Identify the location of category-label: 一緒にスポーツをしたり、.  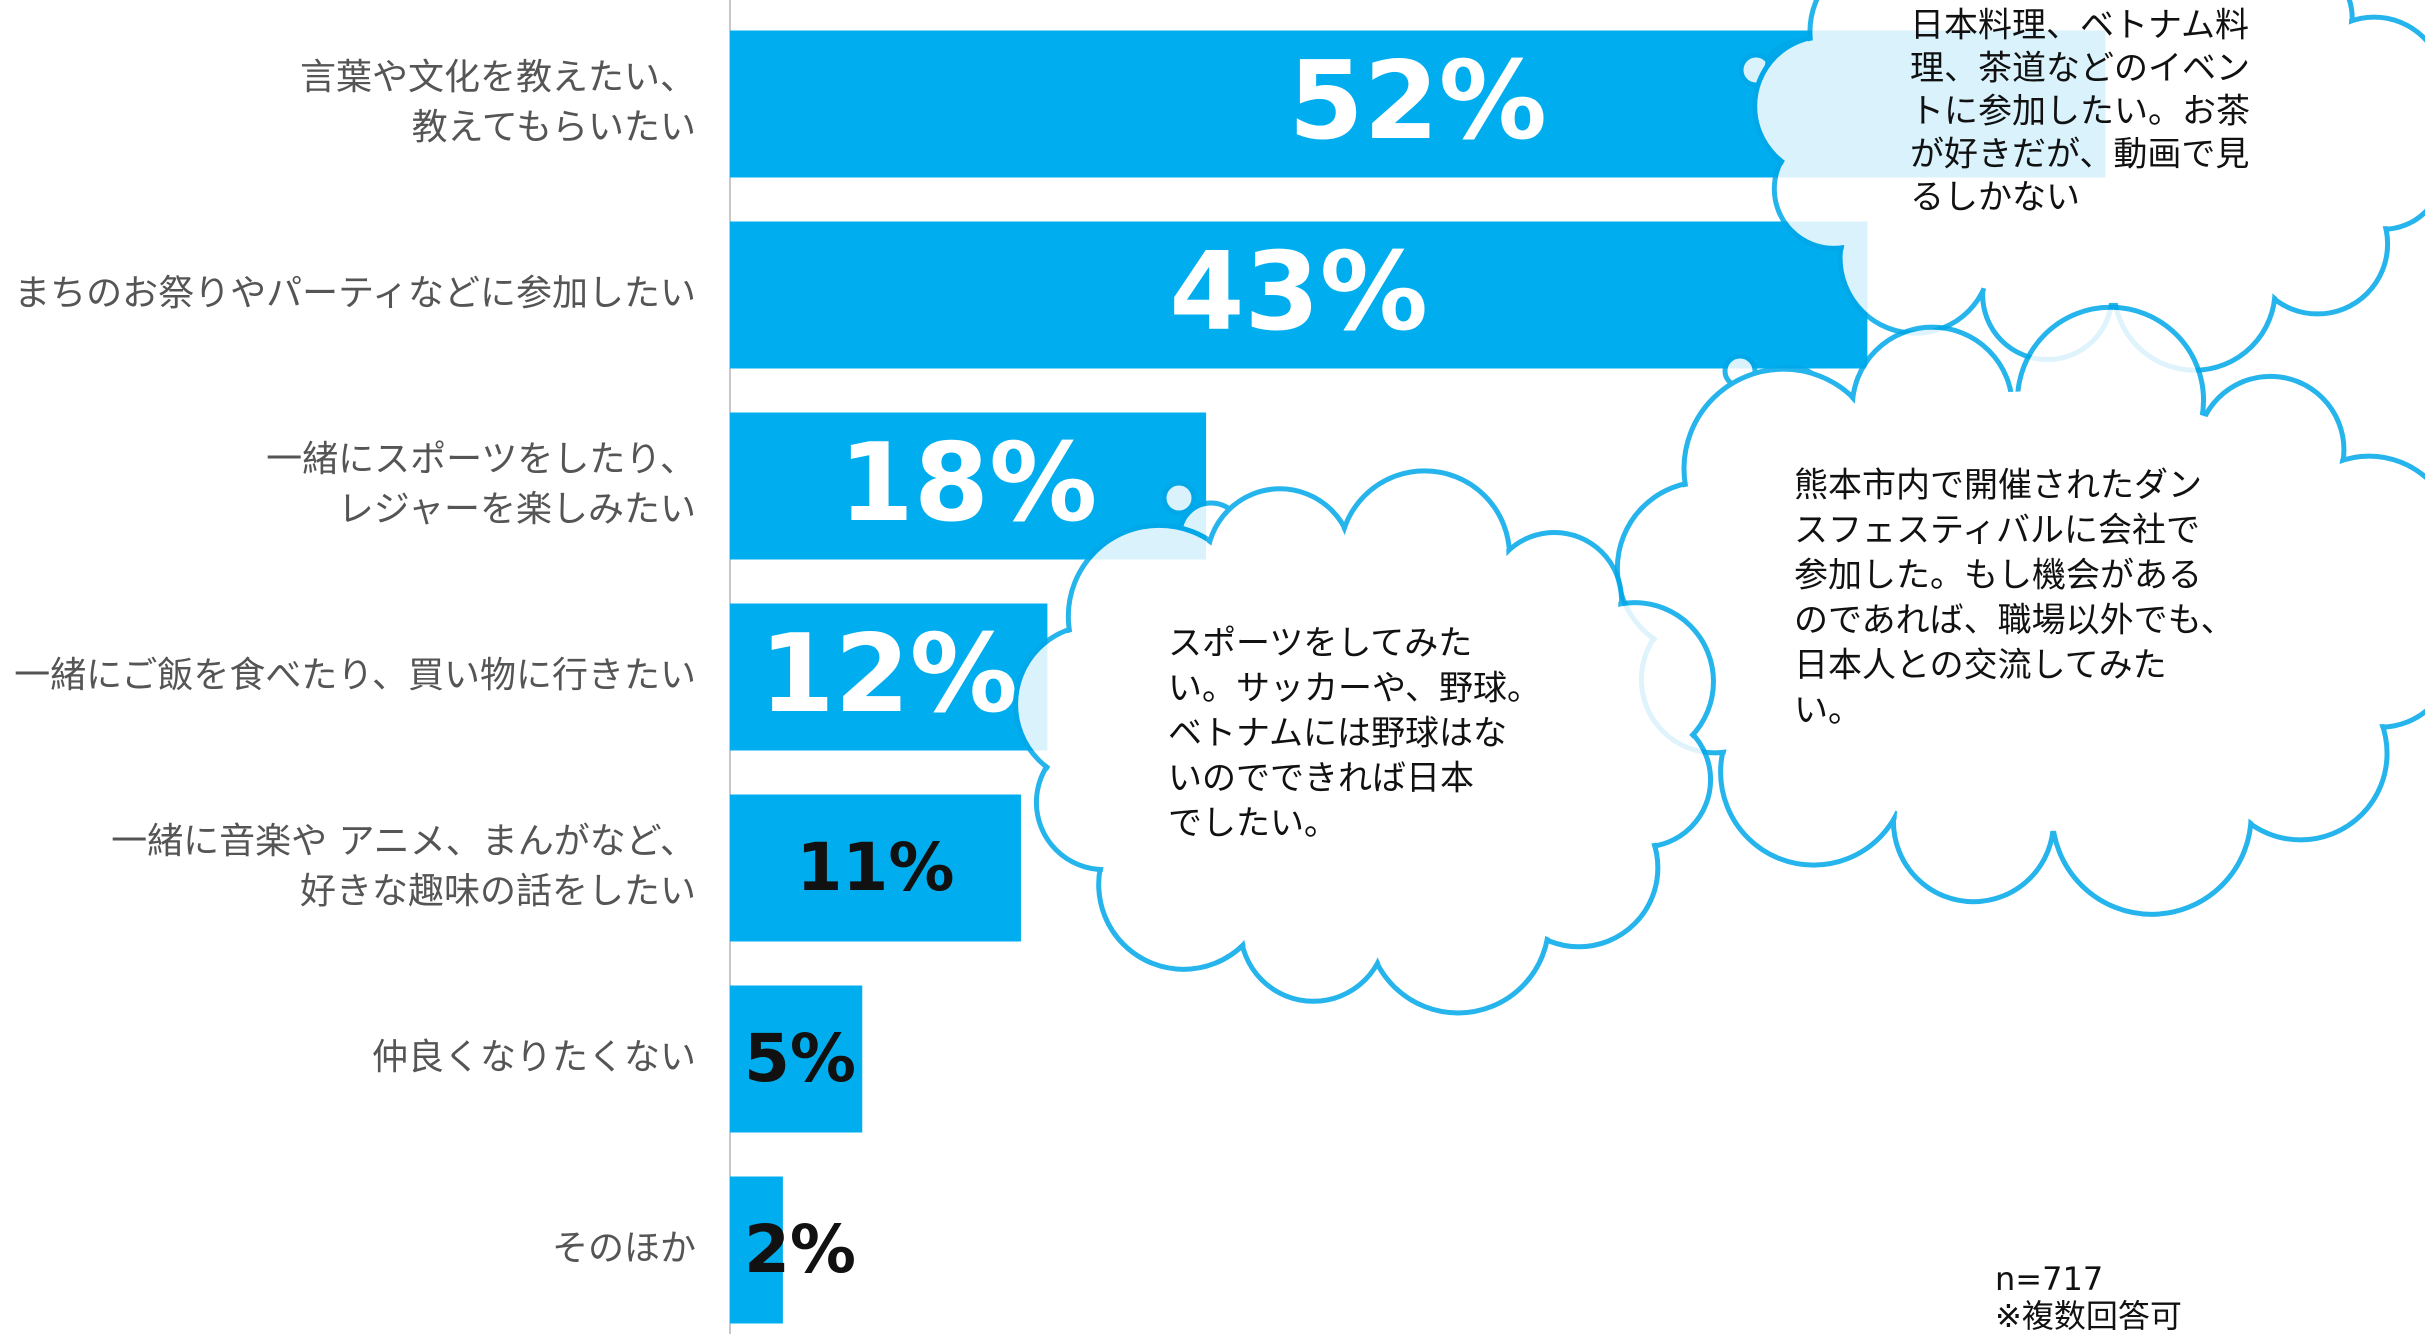
(481, 459).